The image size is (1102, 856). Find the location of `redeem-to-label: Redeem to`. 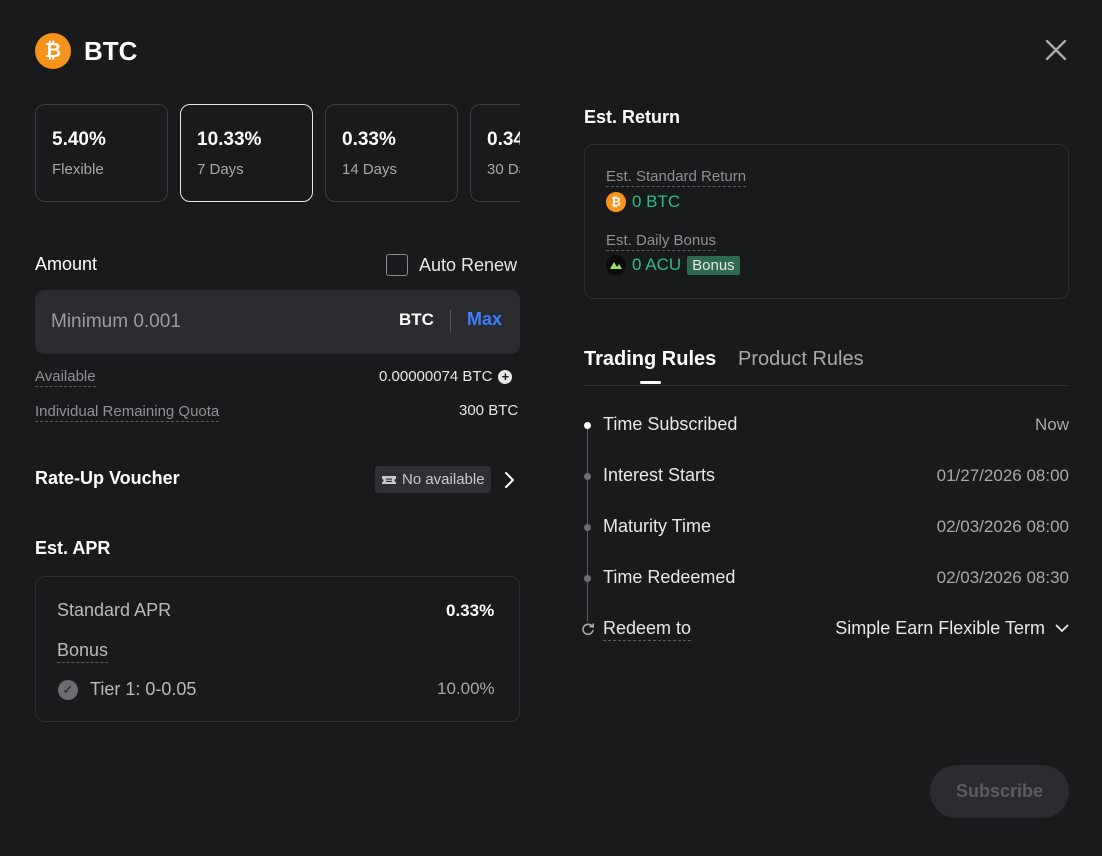

redeem-to-label: Redeem to is located at coordinates (647, 629).